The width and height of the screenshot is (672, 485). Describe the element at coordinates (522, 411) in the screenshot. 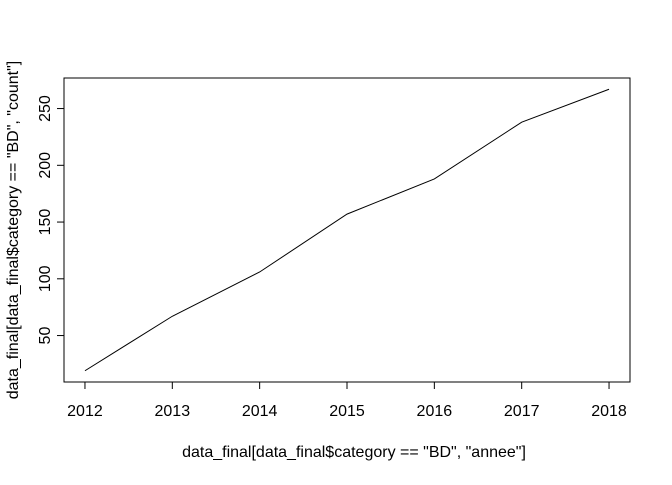

I see `x-tick-label: 2017` at that location.